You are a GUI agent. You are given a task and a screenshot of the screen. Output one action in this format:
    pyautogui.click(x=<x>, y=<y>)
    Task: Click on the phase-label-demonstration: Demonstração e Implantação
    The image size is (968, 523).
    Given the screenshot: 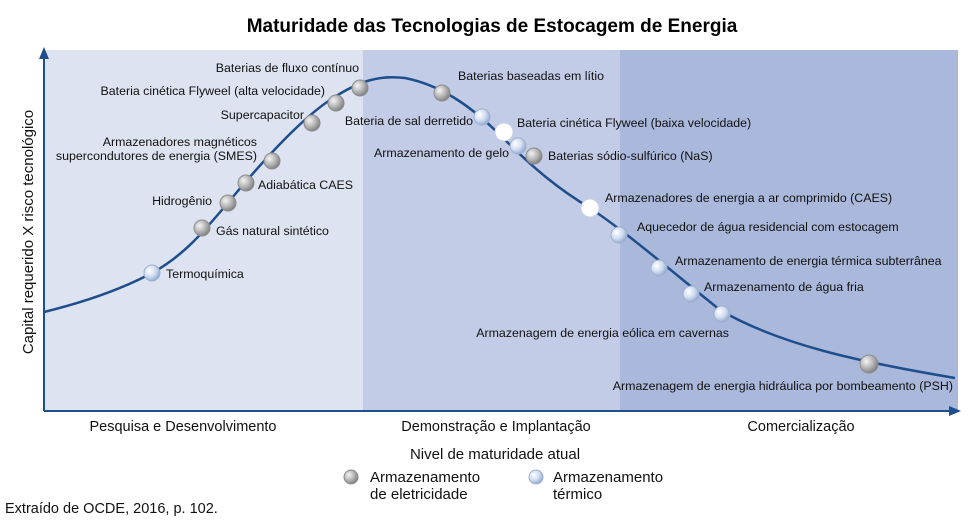 What is the action you would take?
    pyautogui.click(x=495, y=427)
    